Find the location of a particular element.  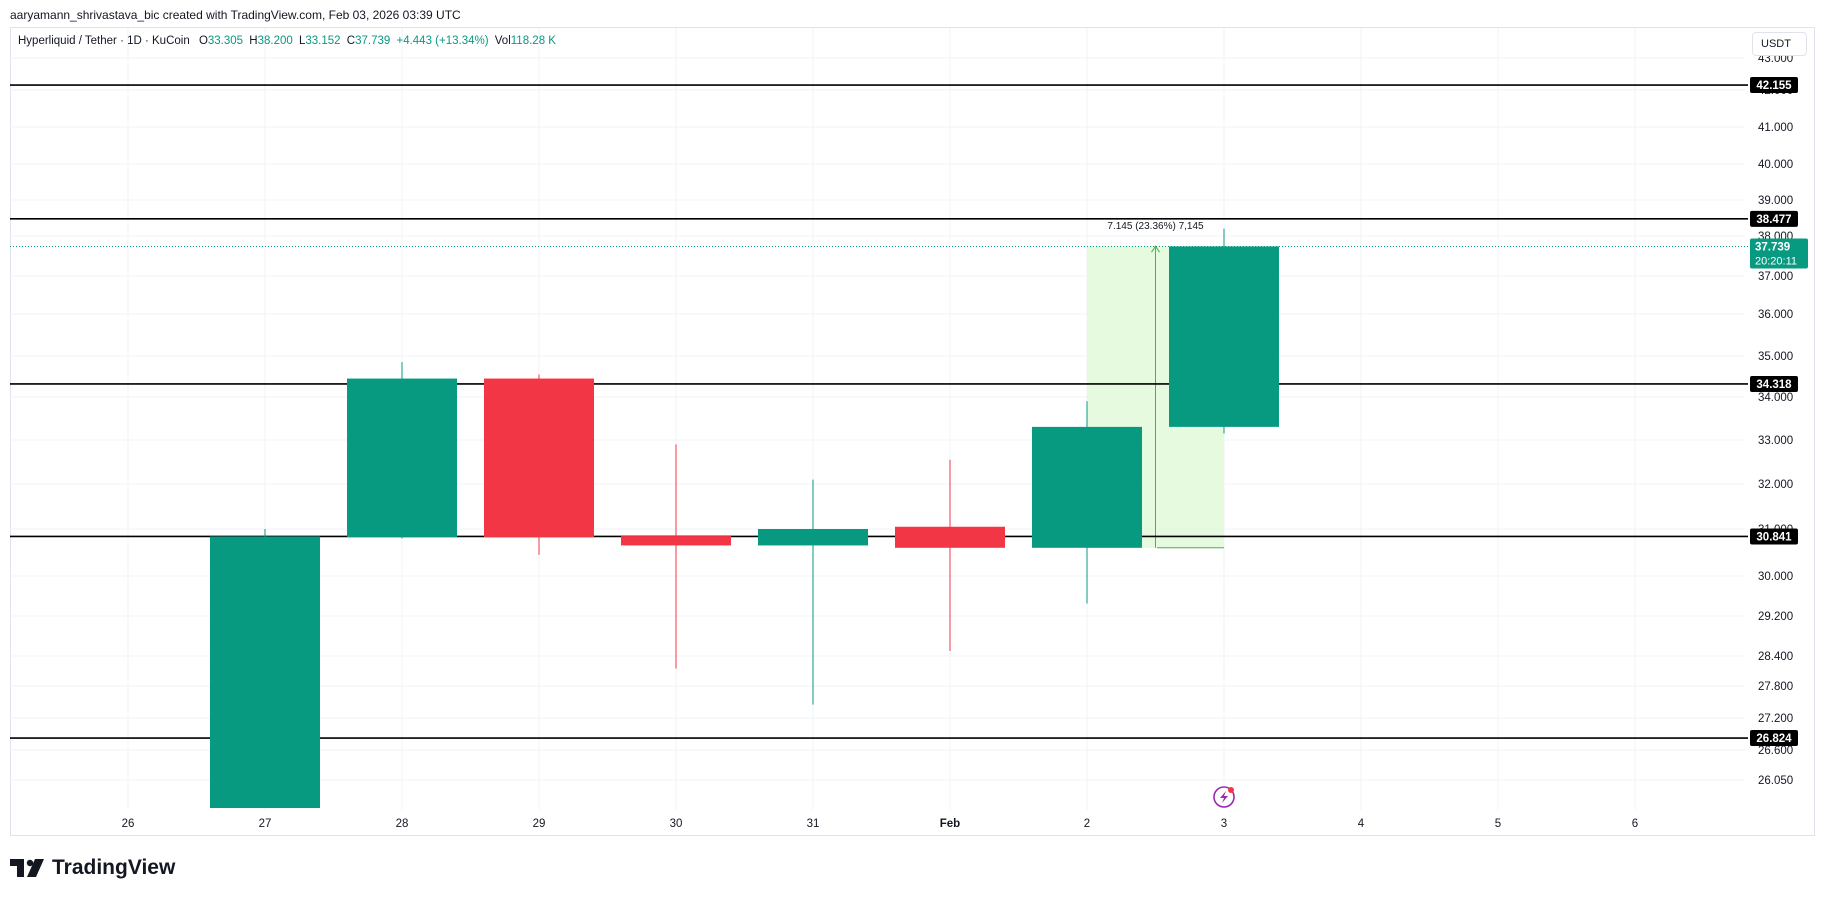

brand-name: TradingView is located at coordinates (114, 867).